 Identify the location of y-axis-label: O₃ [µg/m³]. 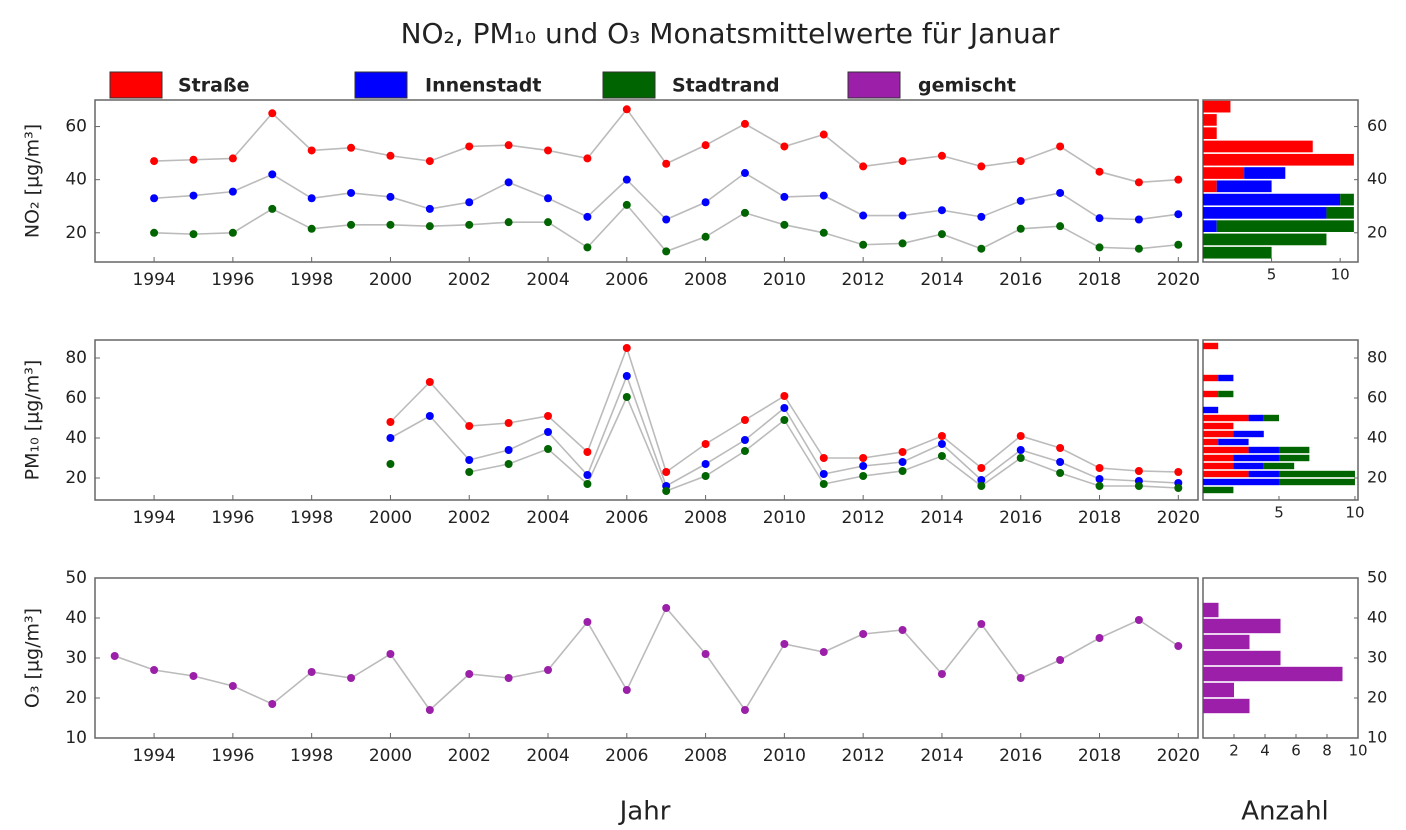
(33, 658).